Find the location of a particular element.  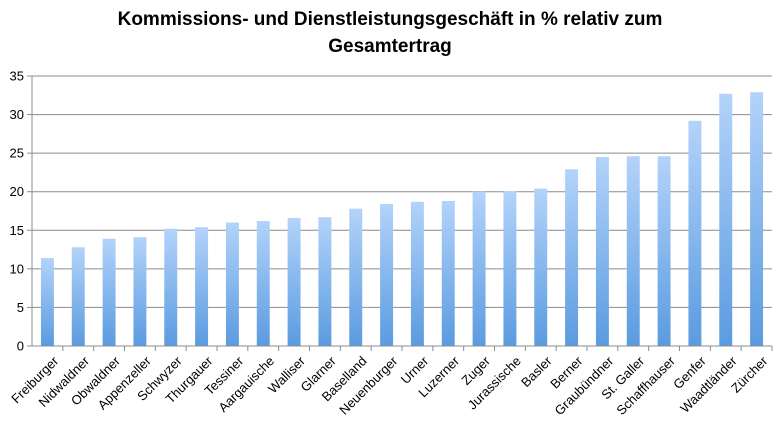

bar-basler is located at coordinates (541, 267).